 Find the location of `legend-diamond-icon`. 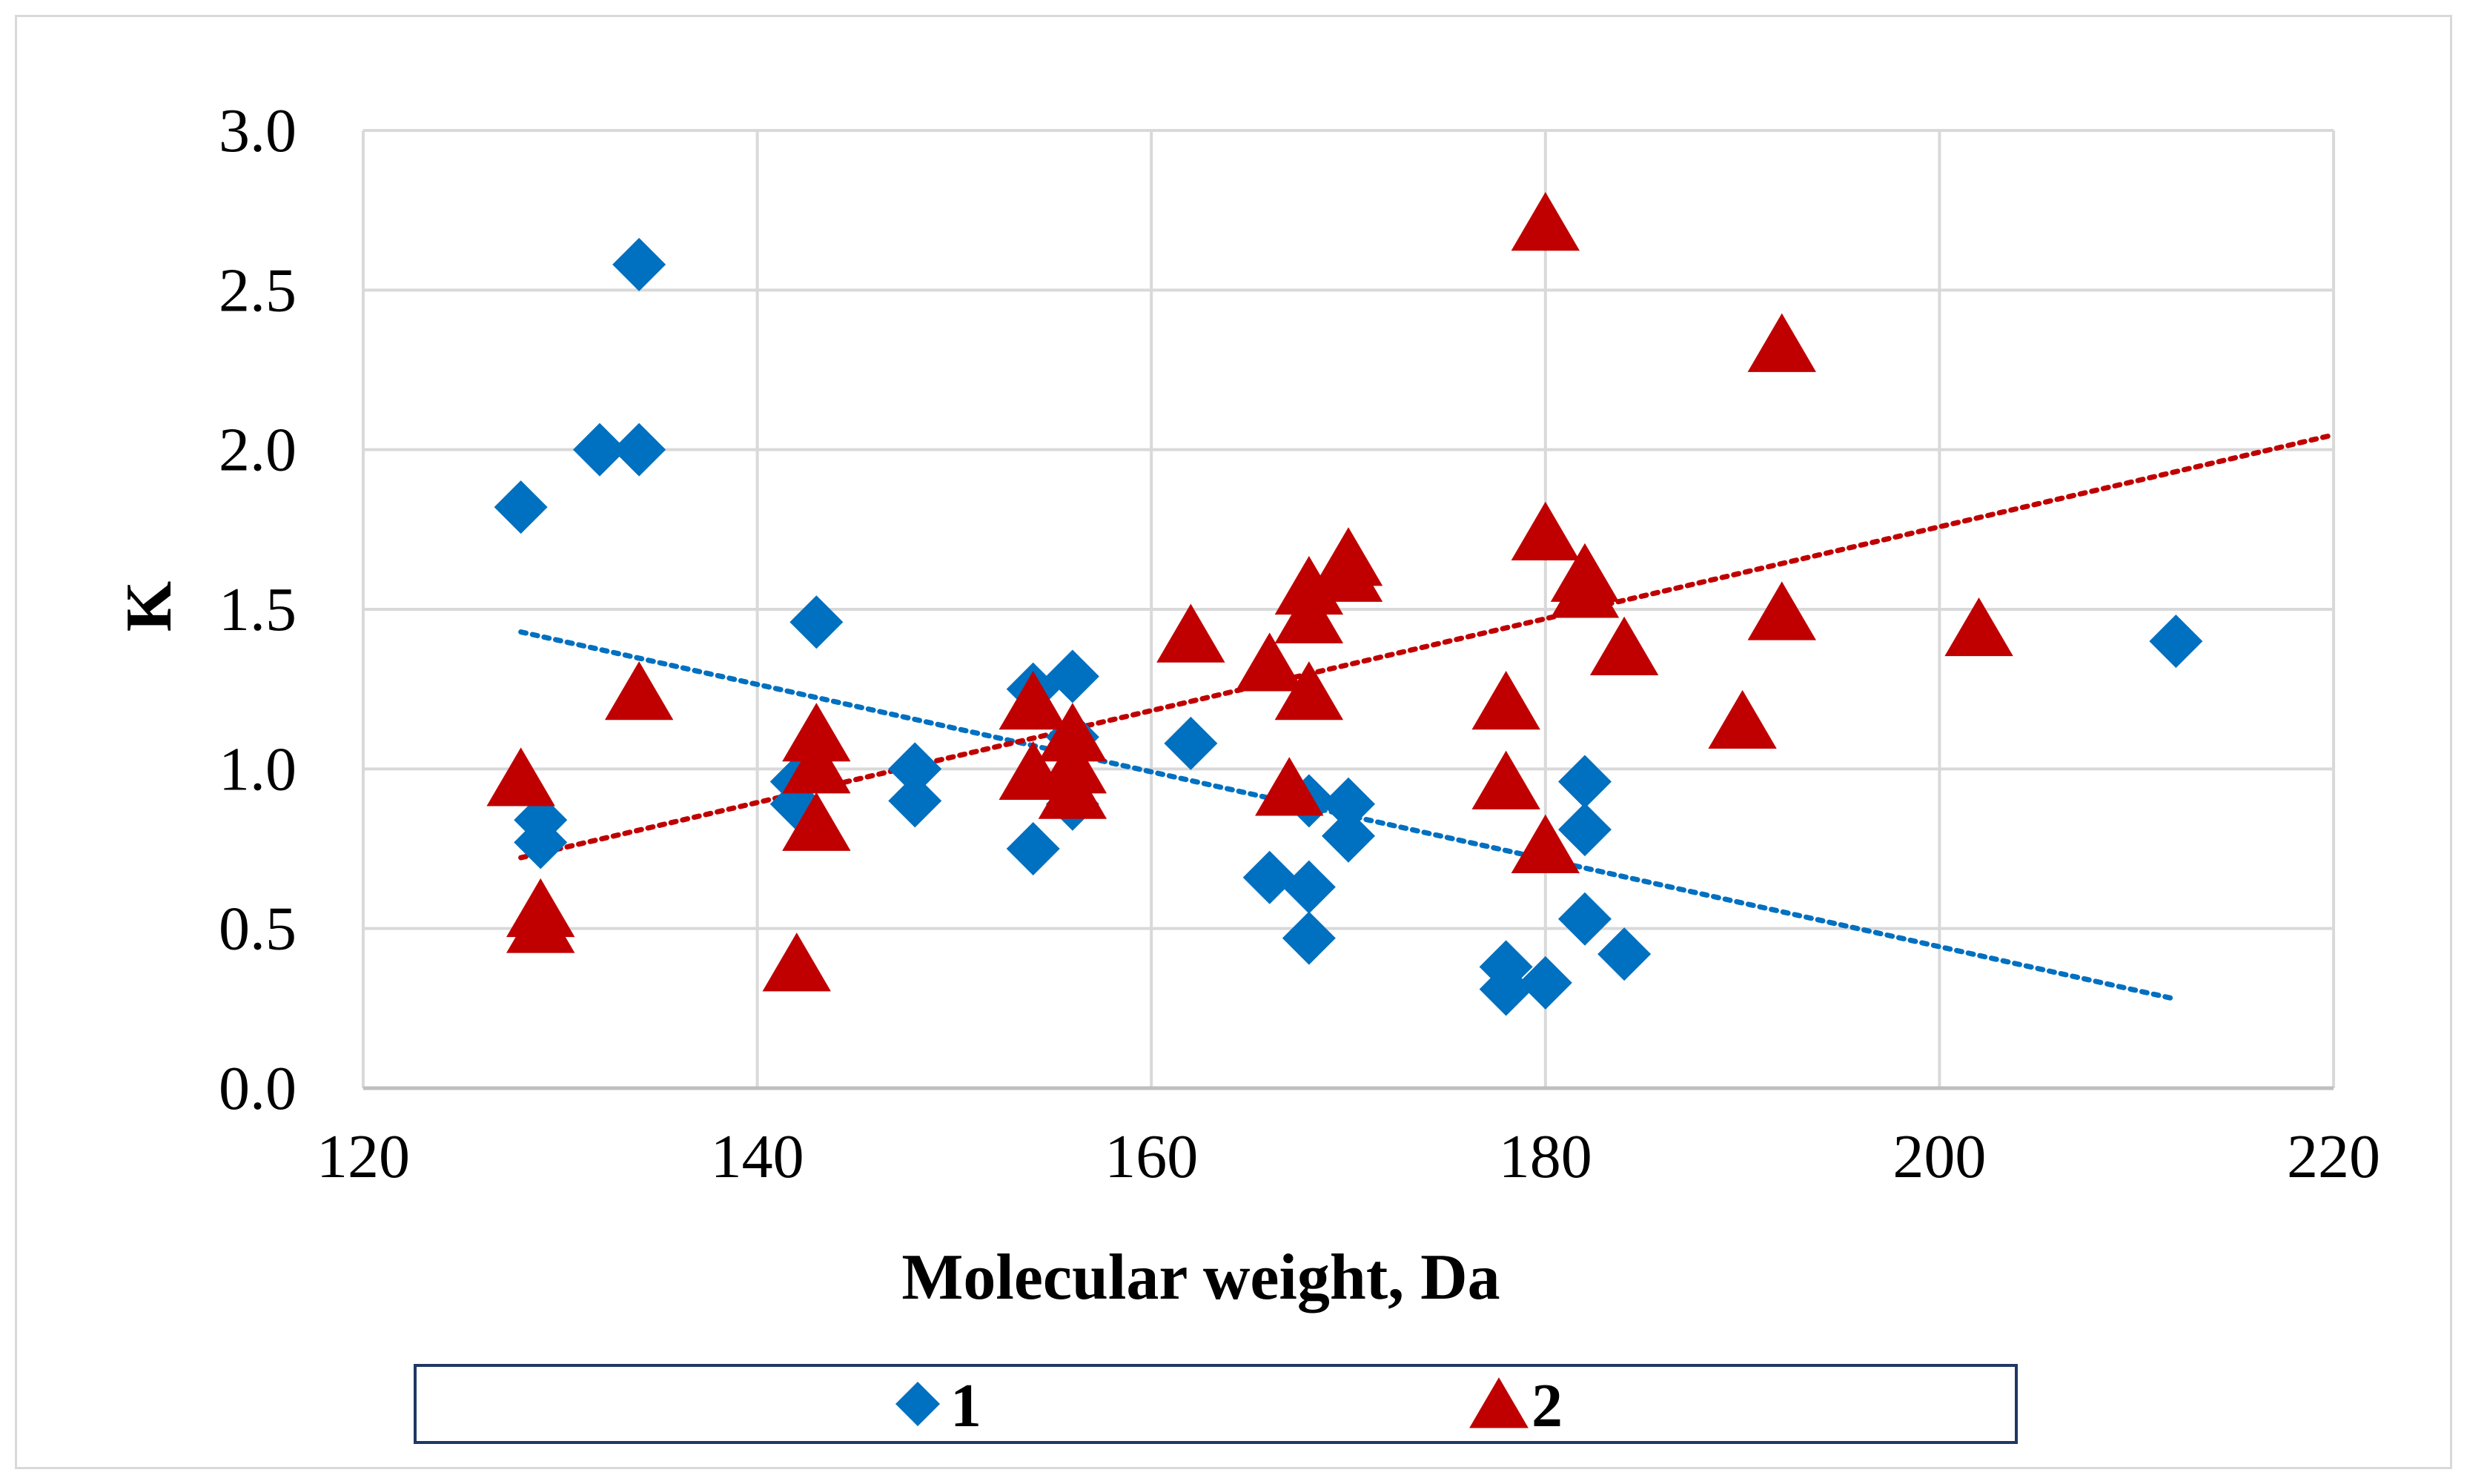

legend-diamond-icon is located at coordinates (917, 1404).